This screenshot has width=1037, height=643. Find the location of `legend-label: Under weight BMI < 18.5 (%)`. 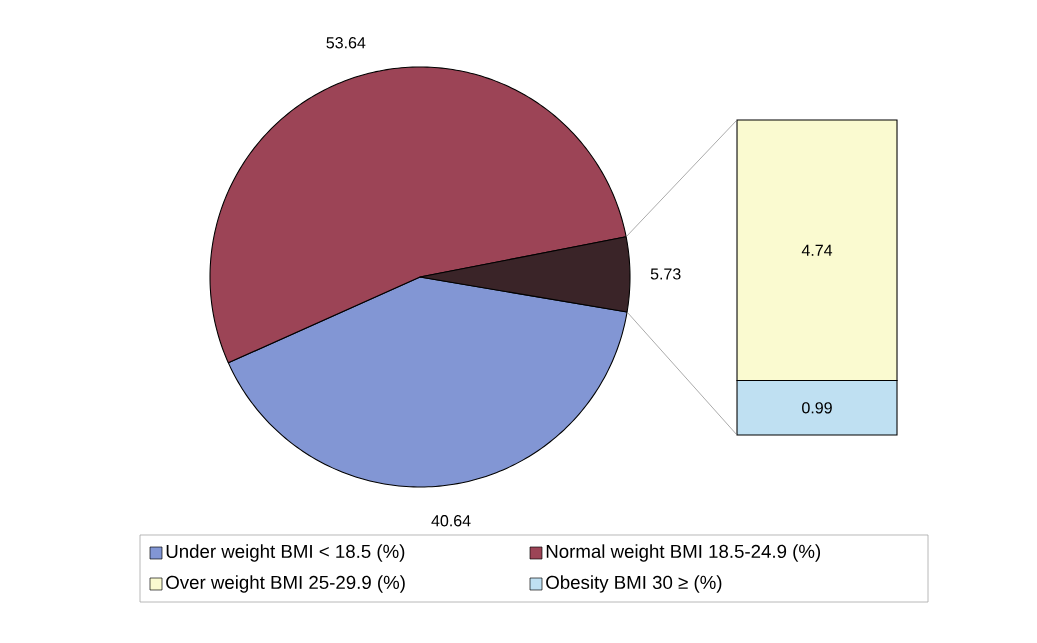

legend-label: Under weight BMI < 18.5 (%) is located at coordinates (285, 553).